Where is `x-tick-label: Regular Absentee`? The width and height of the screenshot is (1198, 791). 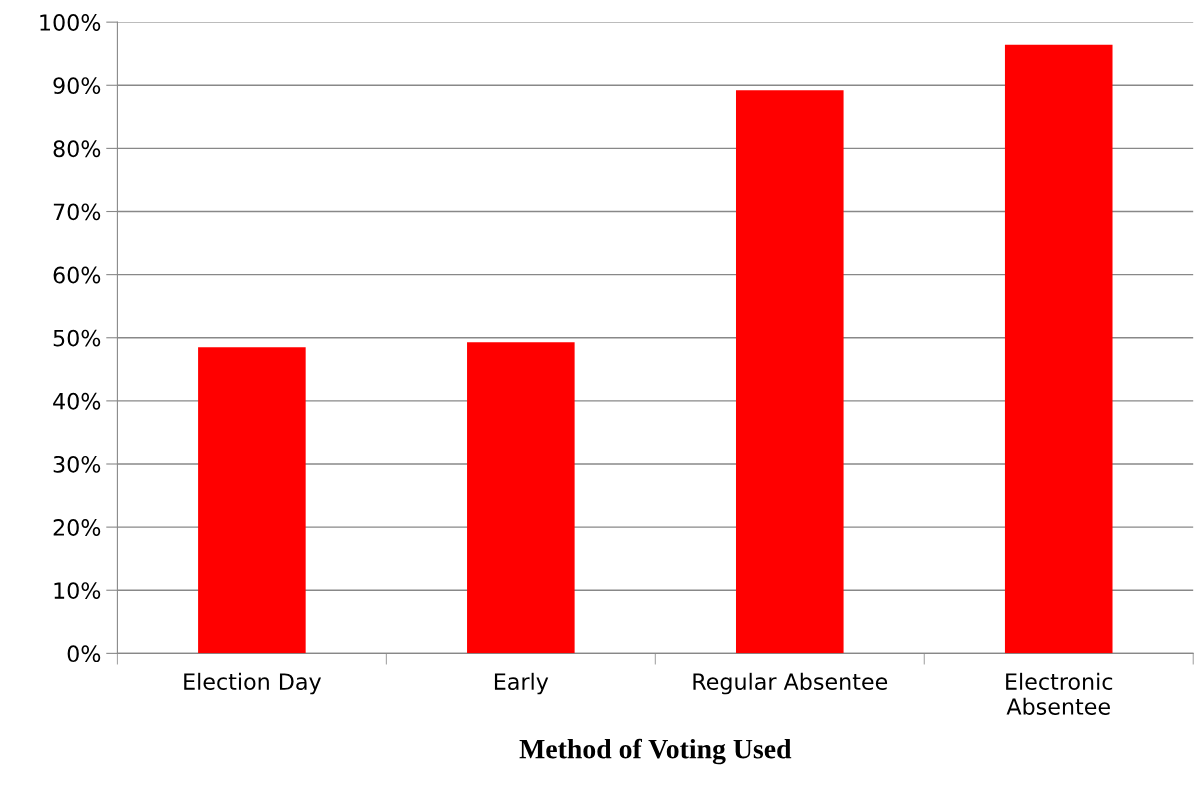 x-tick-label: Regular Absentee is located at coordinates (790, 683).